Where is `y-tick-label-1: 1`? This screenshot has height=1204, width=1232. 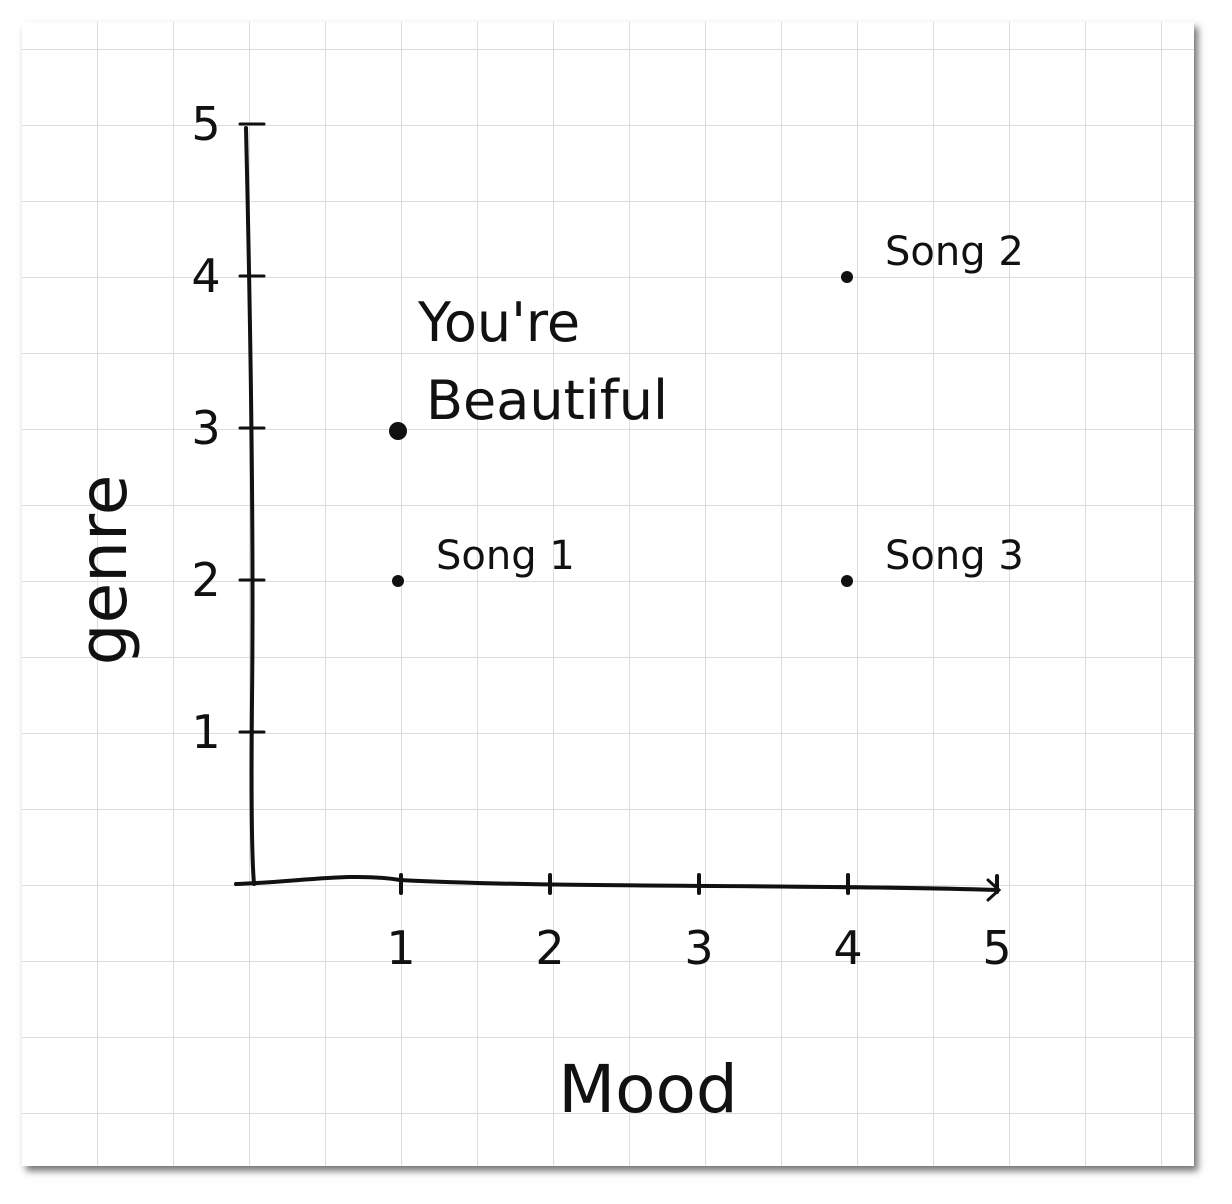 y-tick-label-1: 1 is located at coordinates (205, 732).